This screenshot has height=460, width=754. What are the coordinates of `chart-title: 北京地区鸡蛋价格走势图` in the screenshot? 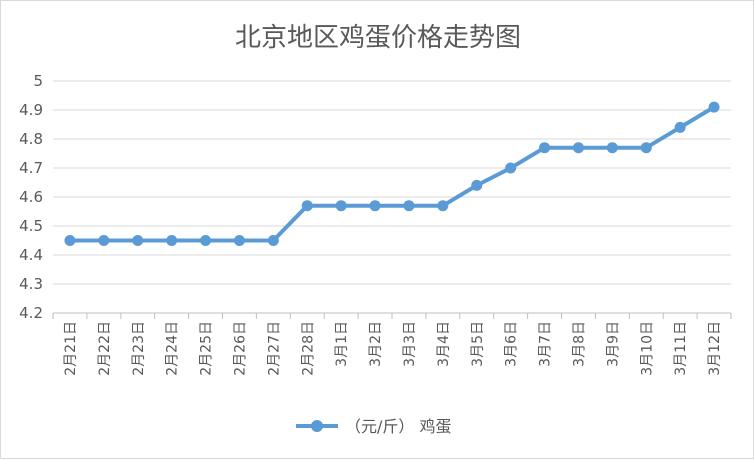 It's located at (378, 38).